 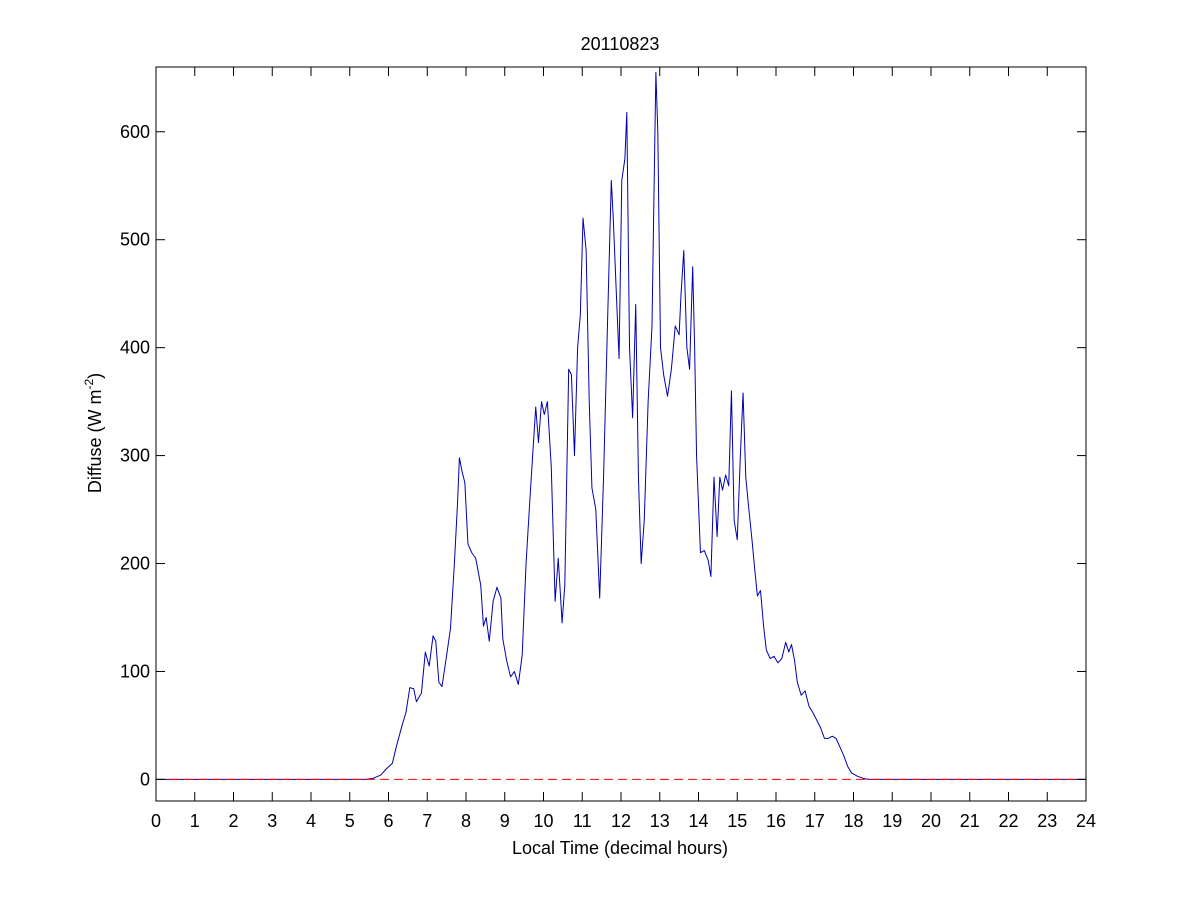 What do you see at coordinates (135, 564) in the screenshot?
I see `y-tick-label: 200` at bounding box center [135, 564].